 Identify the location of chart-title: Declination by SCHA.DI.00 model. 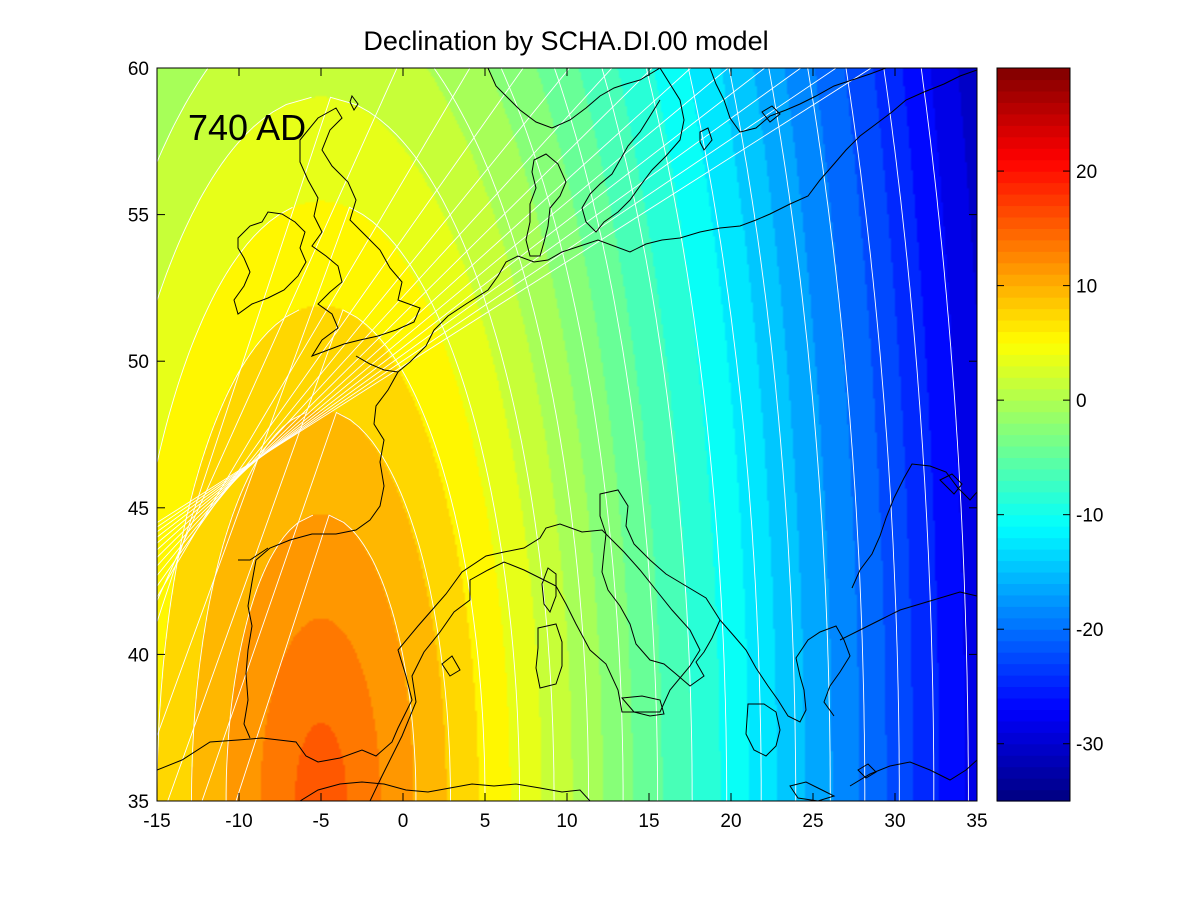
(565, 41).